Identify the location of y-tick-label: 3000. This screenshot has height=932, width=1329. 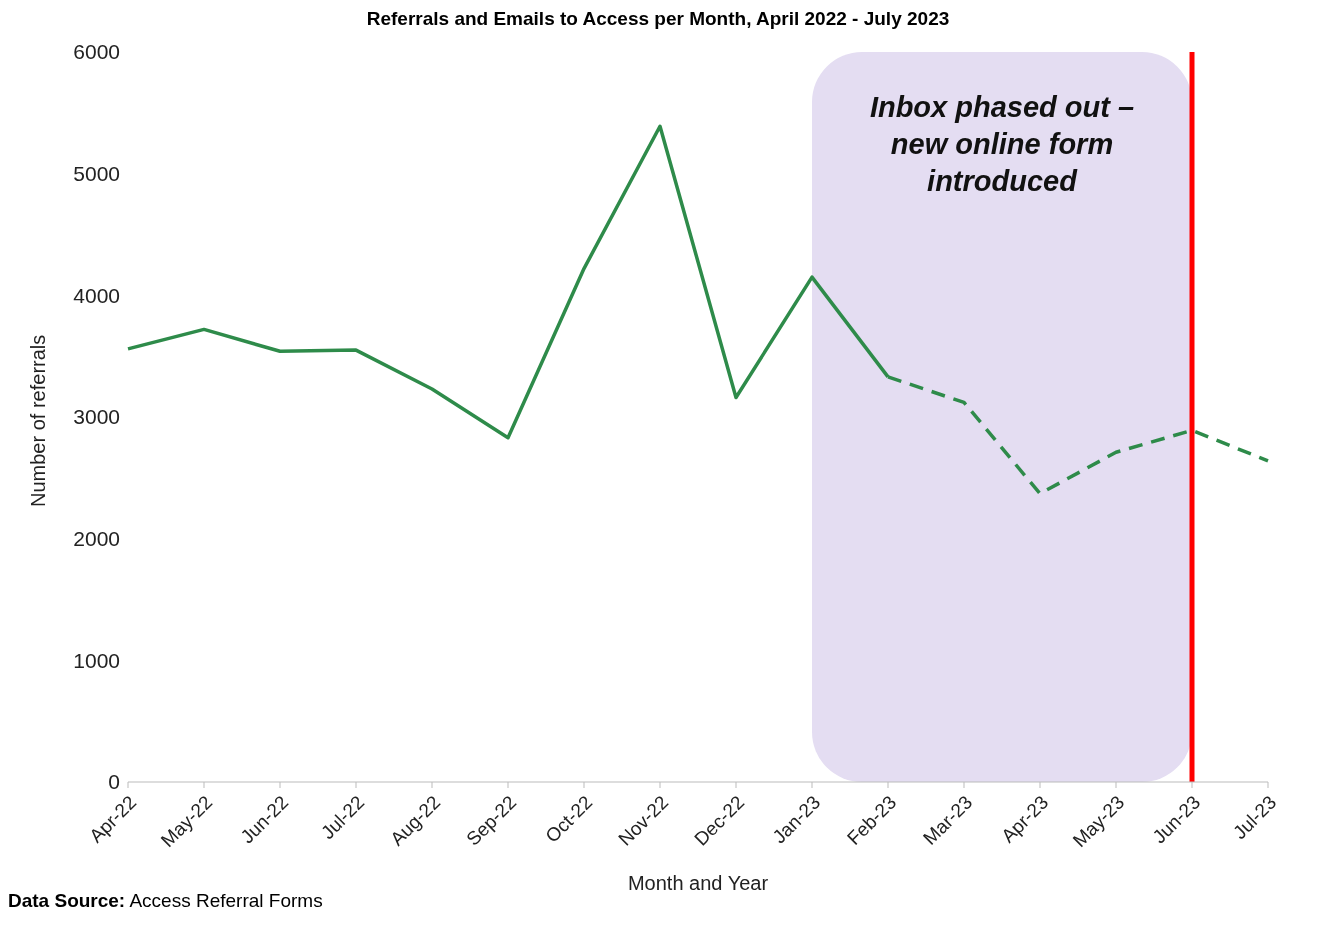
(96, 417).